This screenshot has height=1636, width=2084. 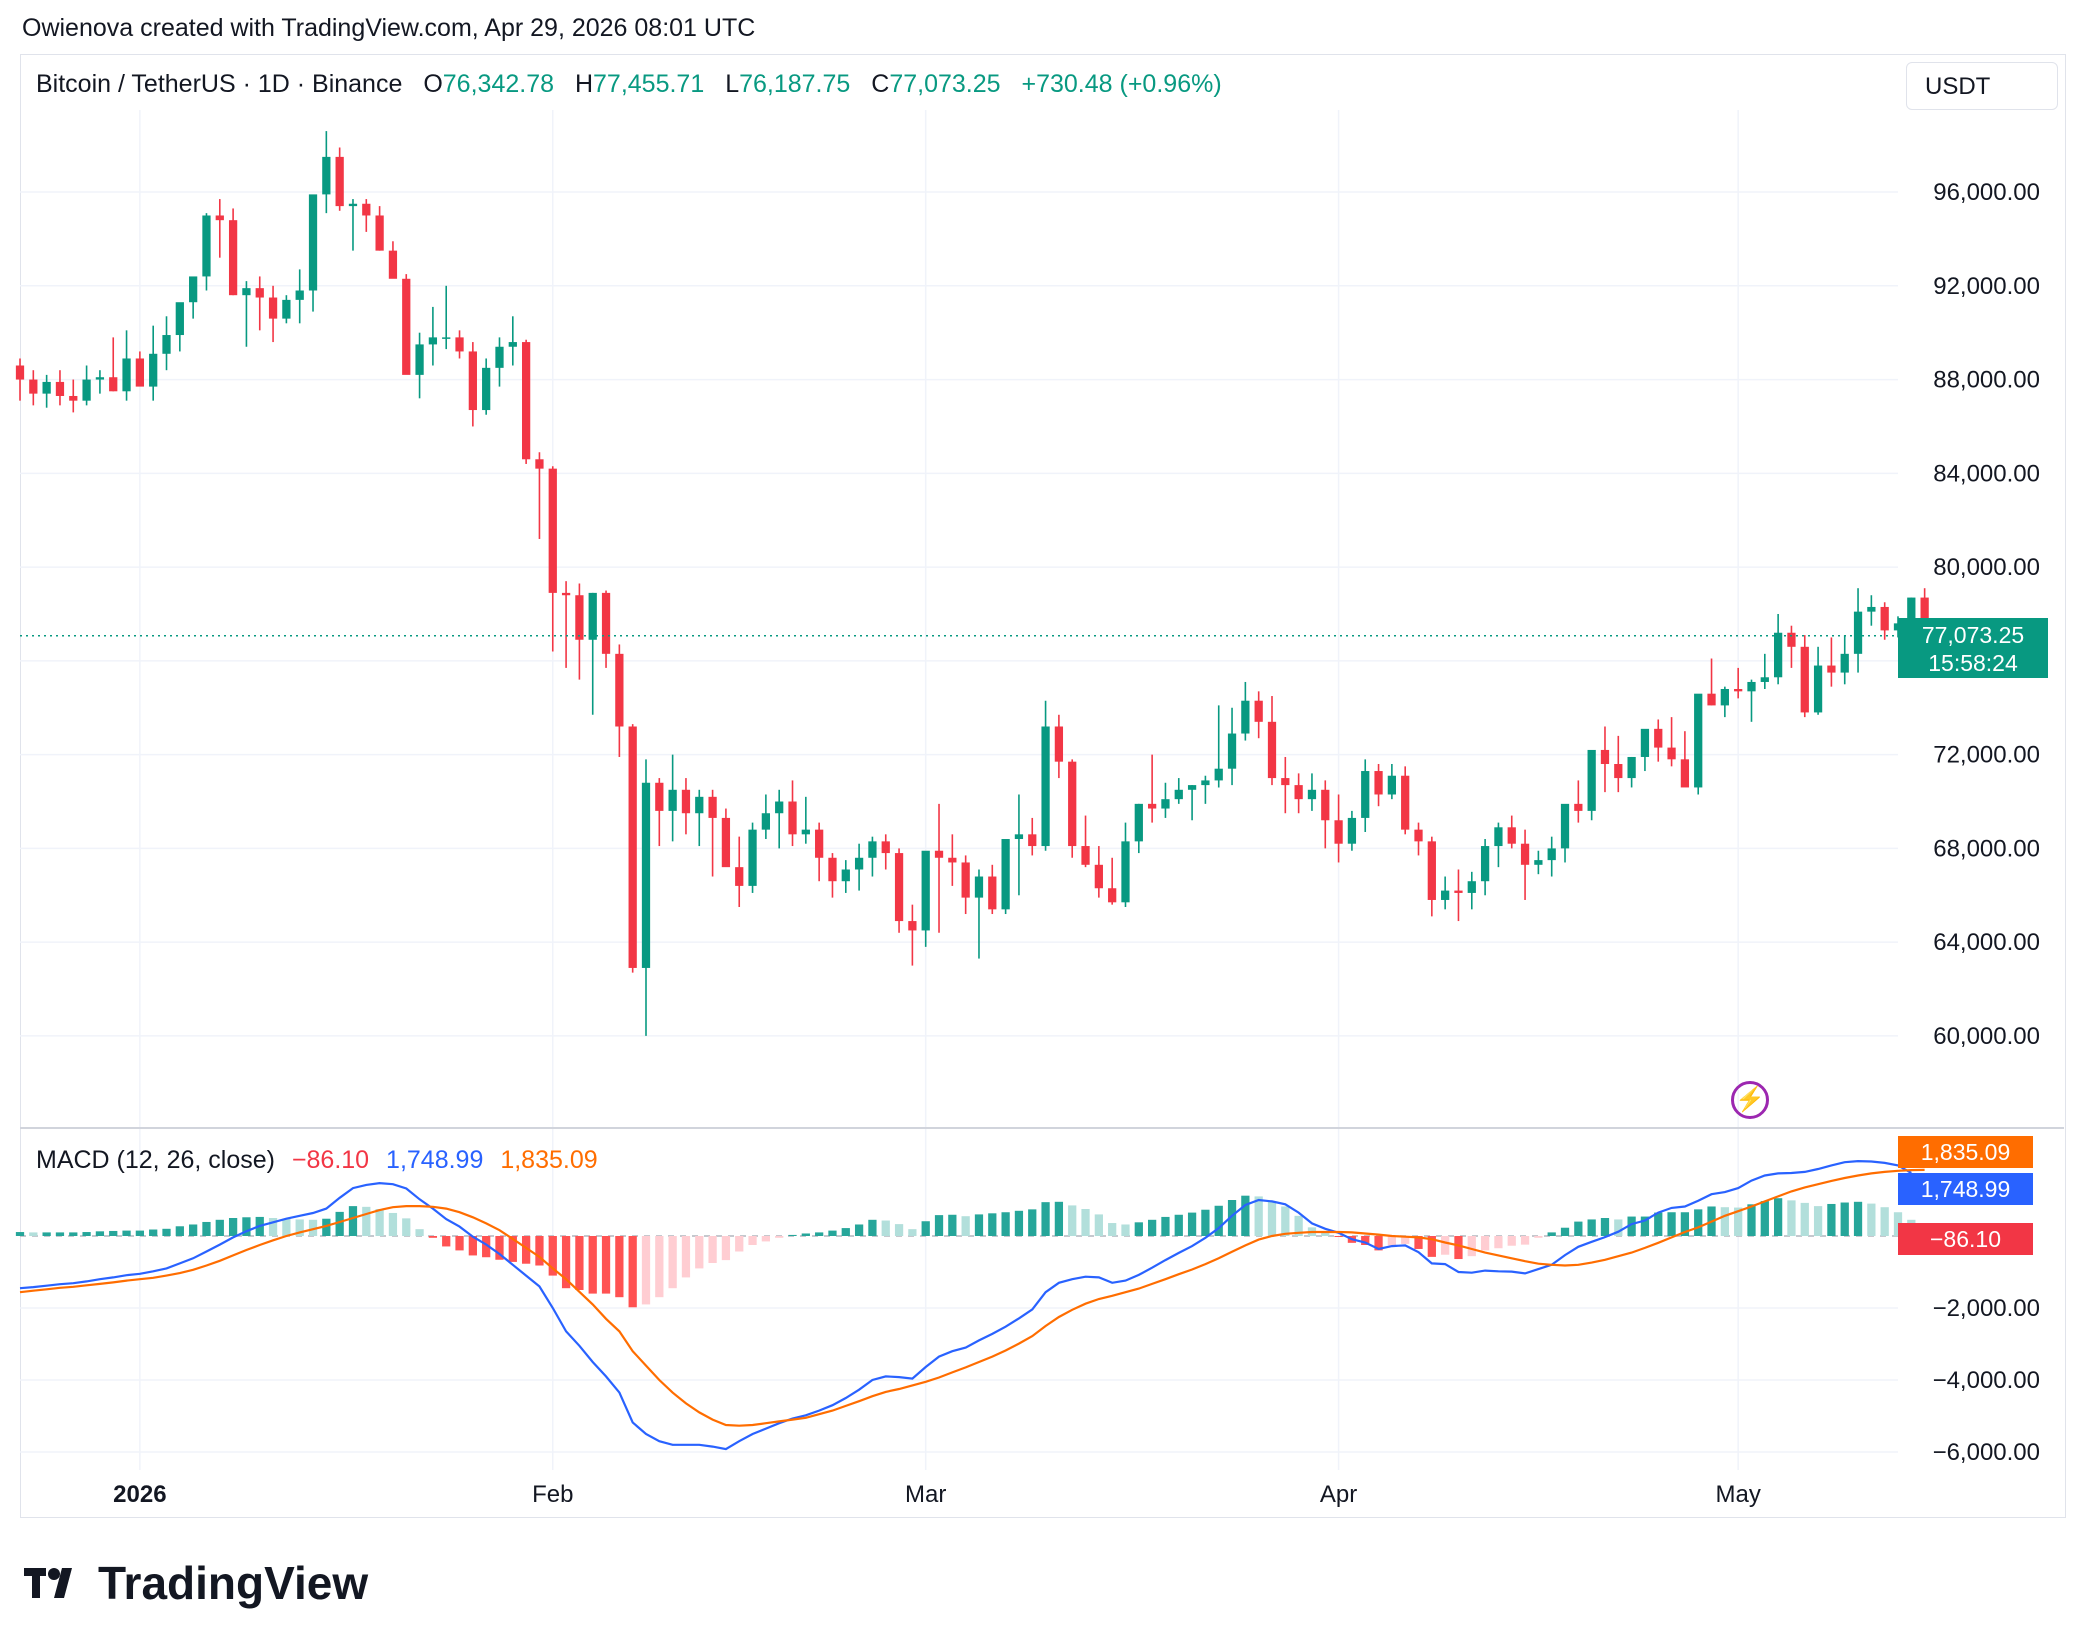 What do you see at coordinates (1965, 1239) in the screenshot?
I see `histogram-value-tag: −86.10` at bounding box center [1965, 1239].